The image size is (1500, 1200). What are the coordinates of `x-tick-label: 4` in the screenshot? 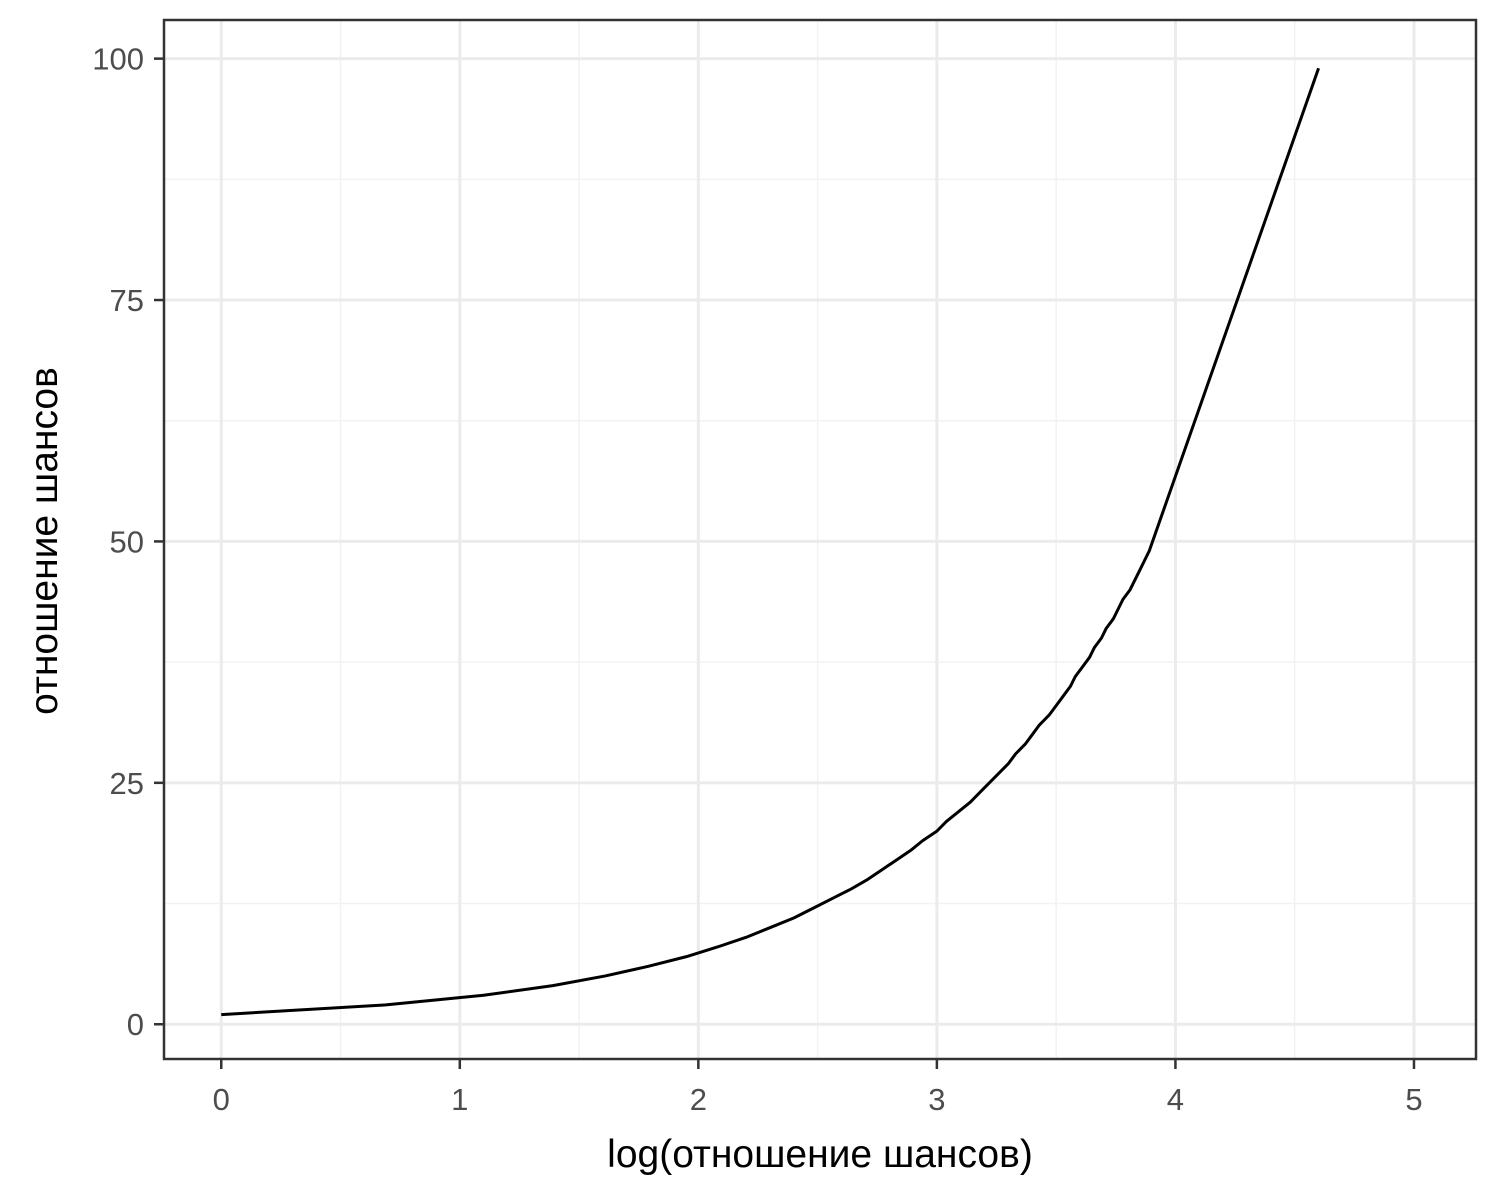 It's located at (1175, 1099).